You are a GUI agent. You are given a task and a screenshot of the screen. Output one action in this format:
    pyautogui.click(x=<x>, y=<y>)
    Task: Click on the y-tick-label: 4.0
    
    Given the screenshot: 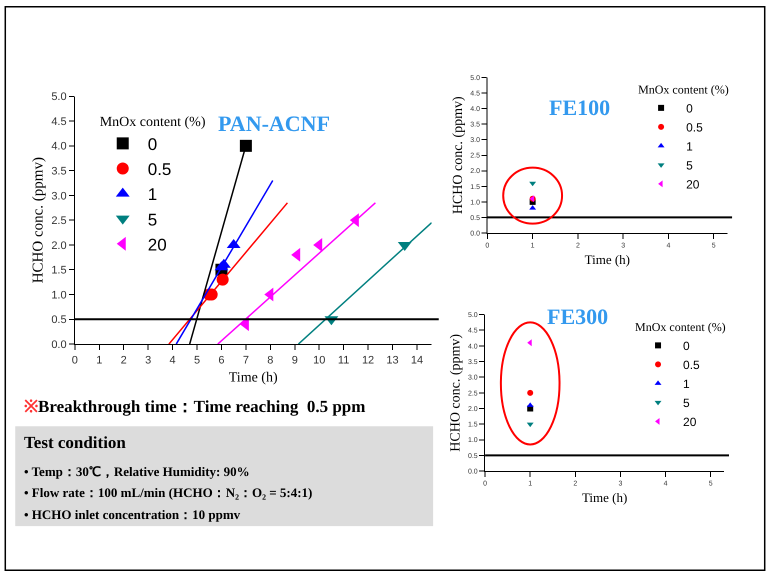 What is the action you would take?
    pyautogui.click(x=59, y=146)
    